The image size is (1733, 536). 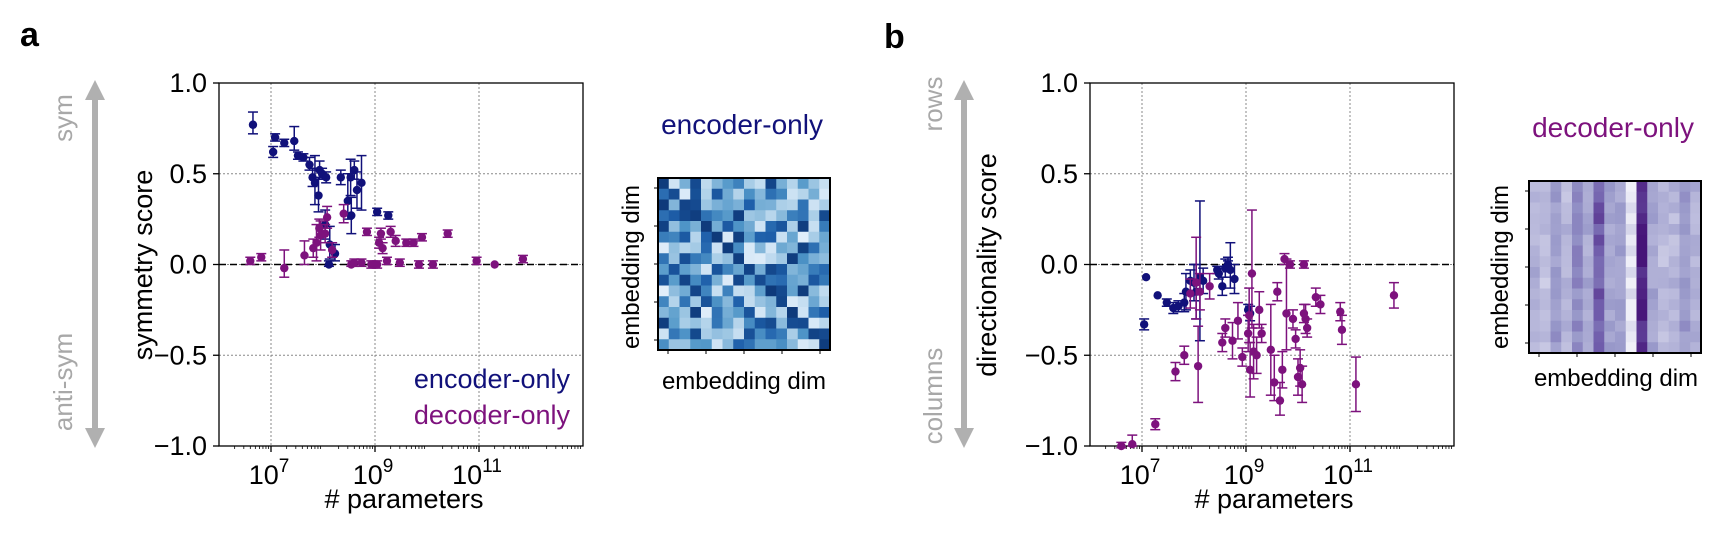 What do you see at coordinates (1244, 473) in the screenshot?
I see `panel-b-x-tick-label: 109` at bounding box center [1244, 473].